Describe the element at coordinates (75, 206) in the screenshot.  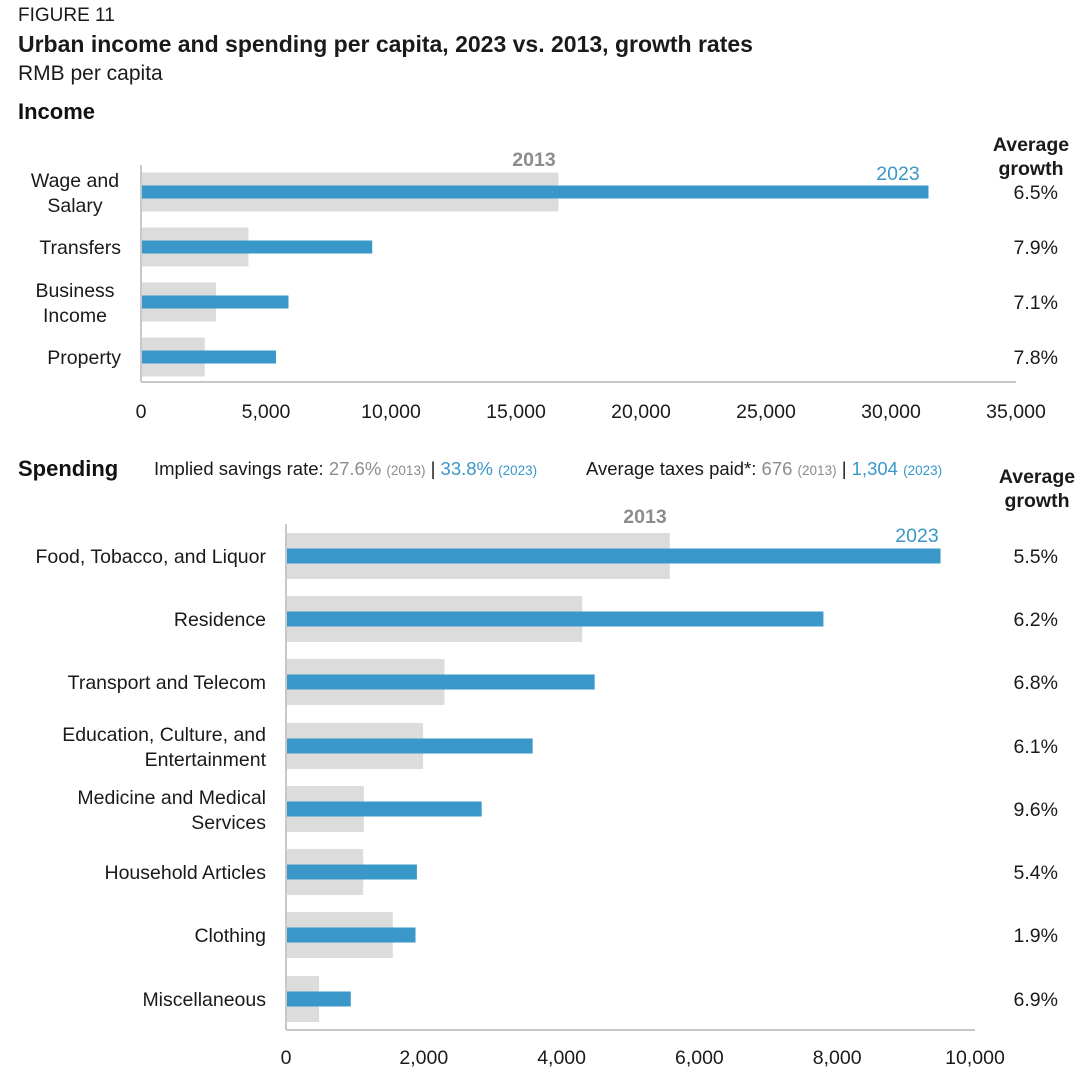
I see `income-category-label: Salary` at that location.